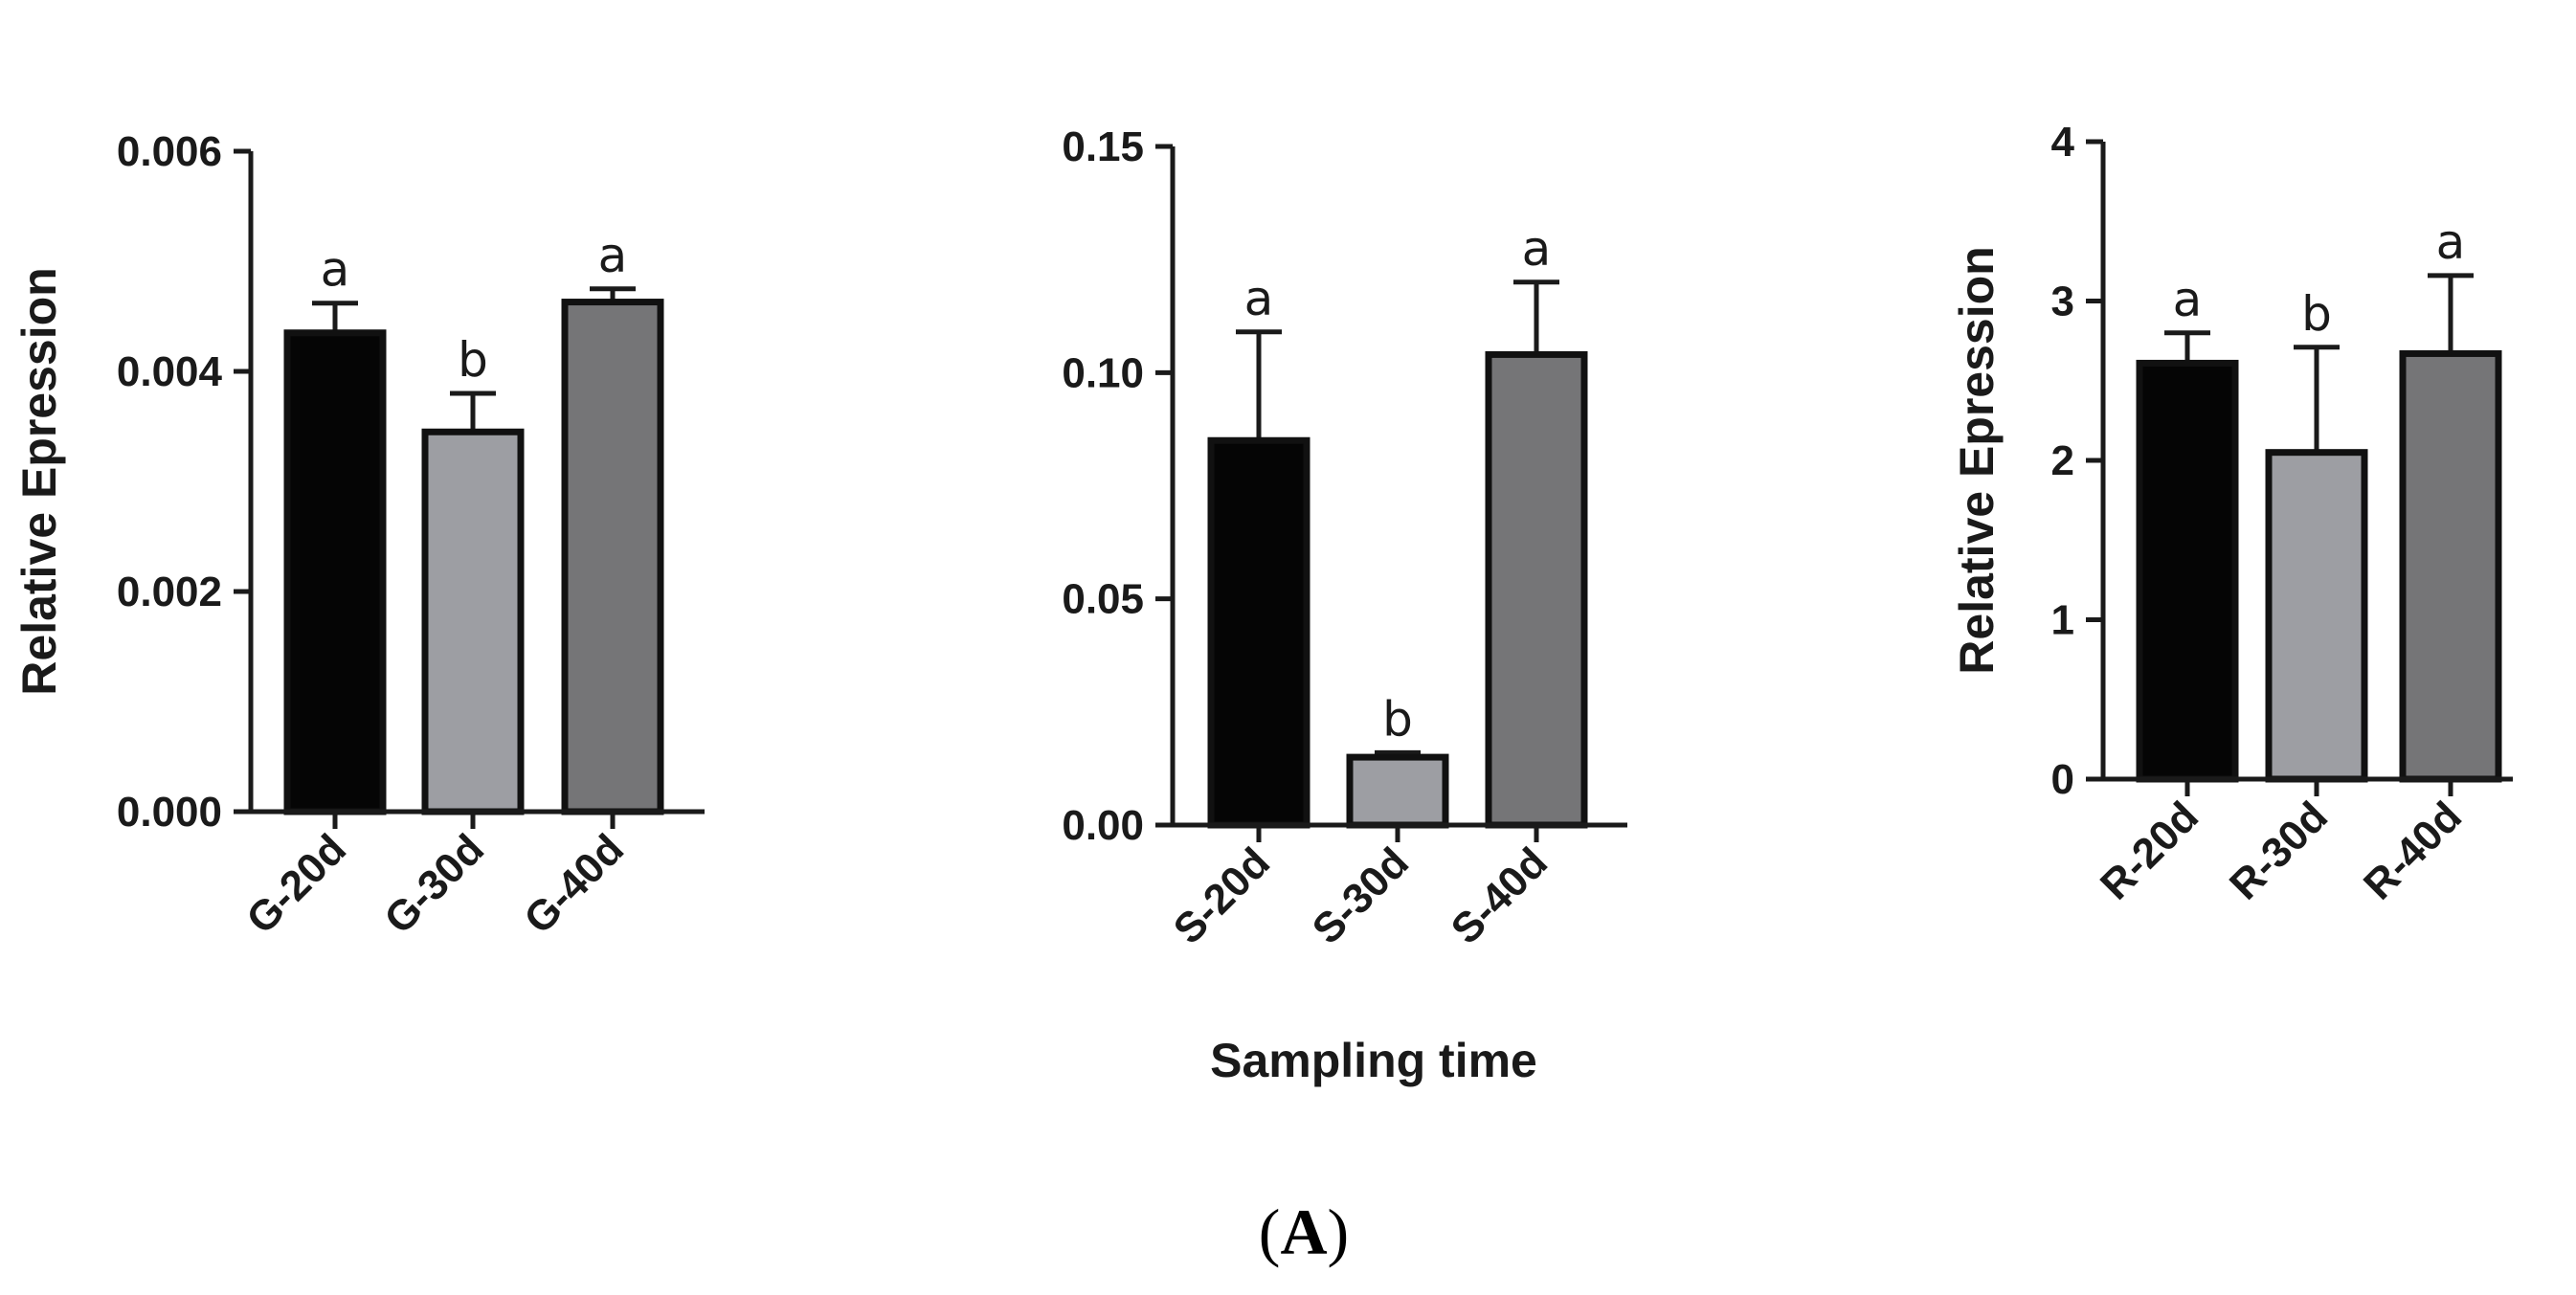 This screenshot has height=1295, width=2576. I want to click on panel-label: (A), so click(1304, 1231).